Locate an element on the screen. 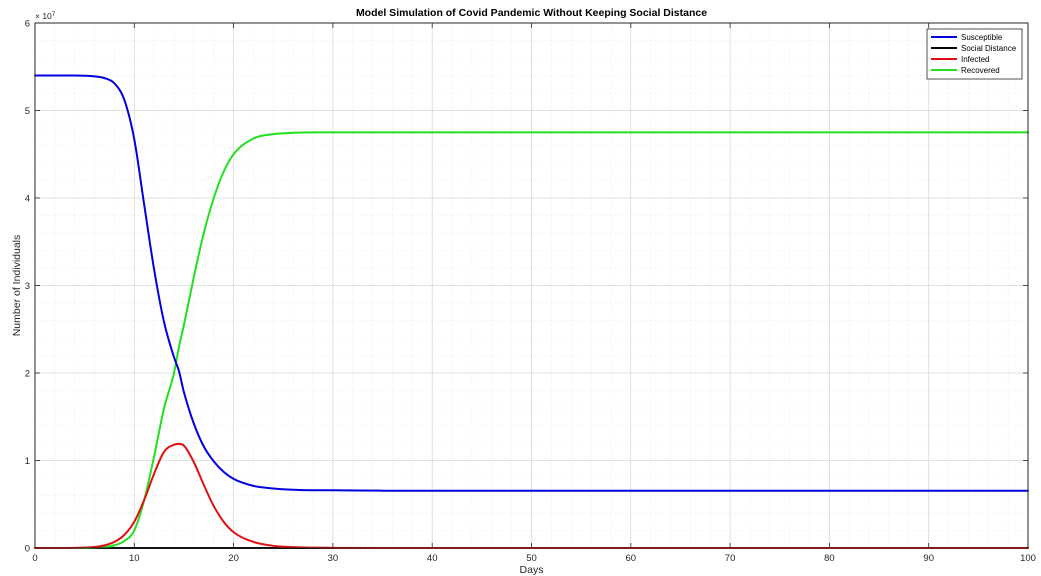  legend-label-recovered: Recovered is located at coordinates (980, 70).